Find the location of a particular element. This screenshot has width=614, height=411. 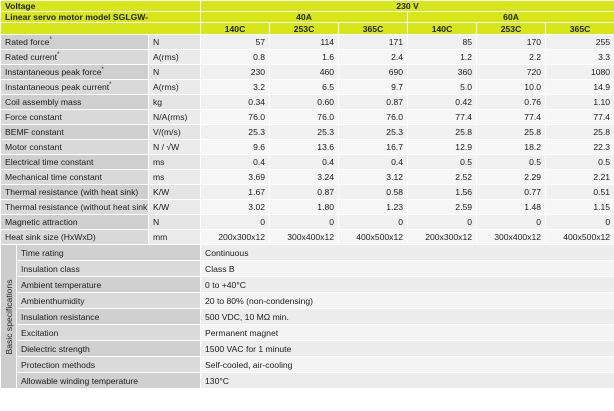

spec-value: 0 to +40°C is located at coordinates (407, 284).